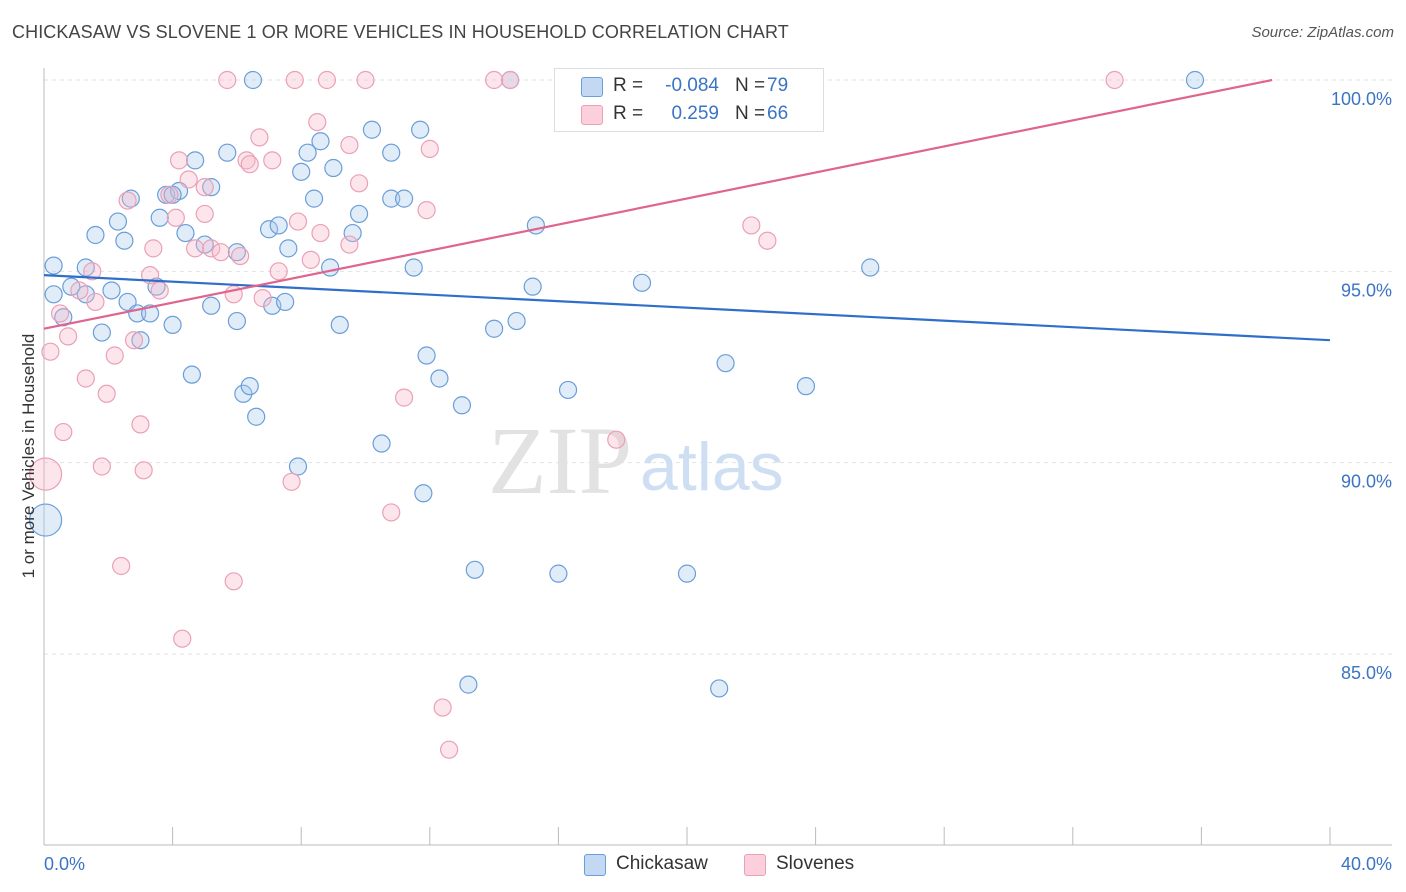 The height and width of the screenshot is (892, 1406). What do you see at coordinates (755, 865) in the screenshot?
I see `slovenes-swatch` at bounding box center [755, 865].